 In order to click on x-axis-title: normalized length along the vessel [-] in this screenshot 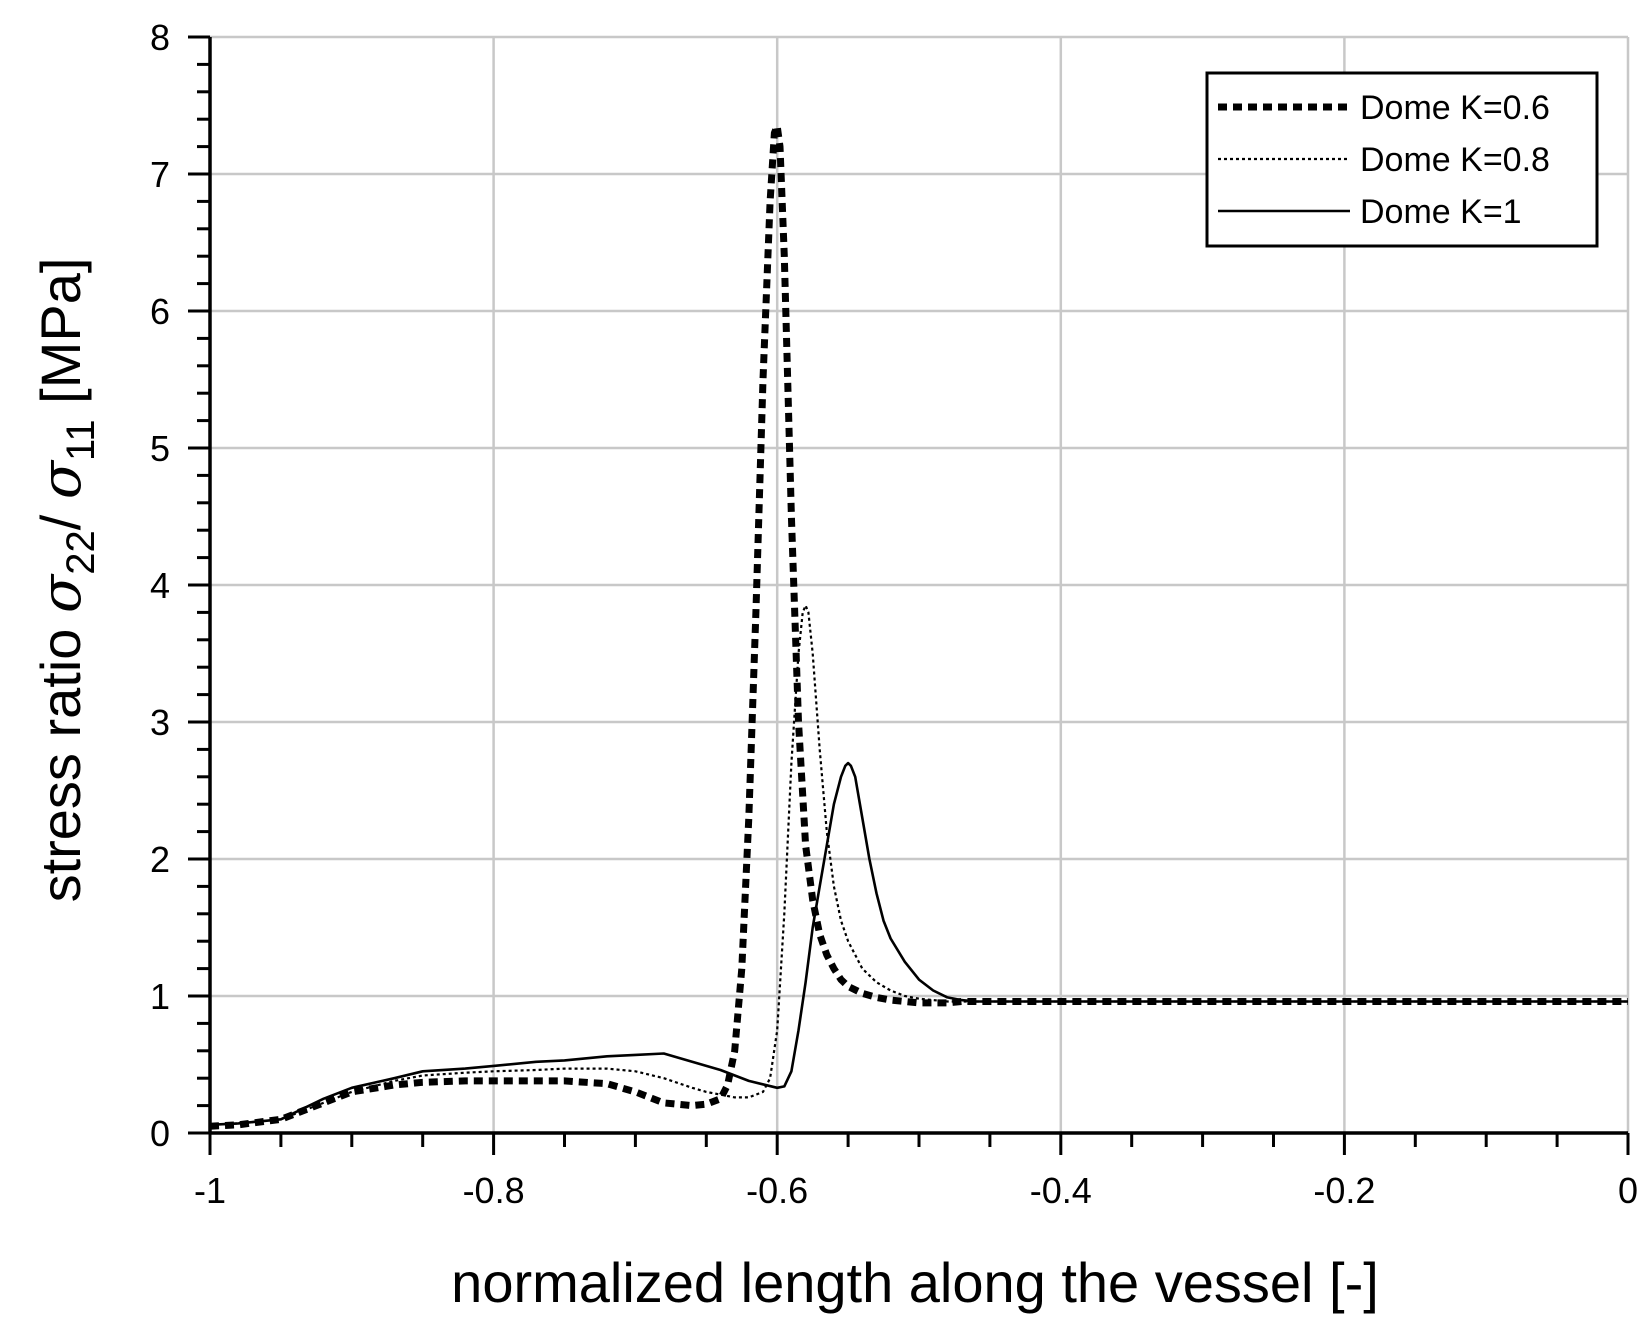, I will do `click(915, 1282)`.